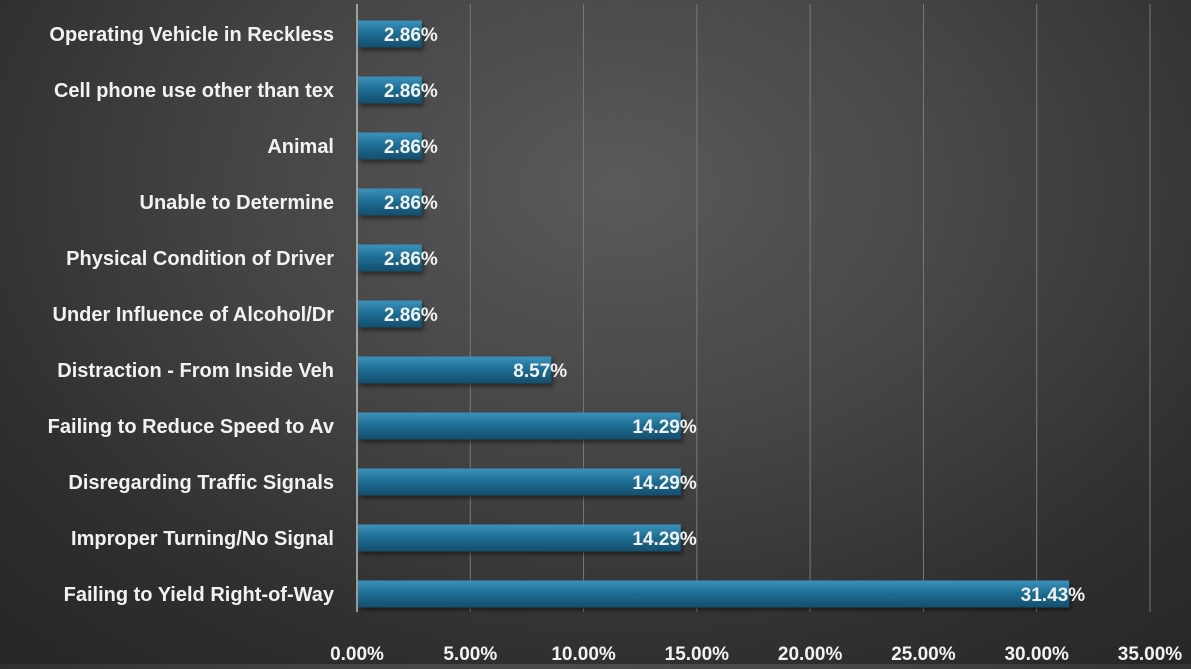 Image resolution: width=1191 pixels, height=669 pixels. What do you see at coordinates (357, 654) in the screenshot?
I see `x-tick-label: 0.00%` at bounding box center [357, 654].